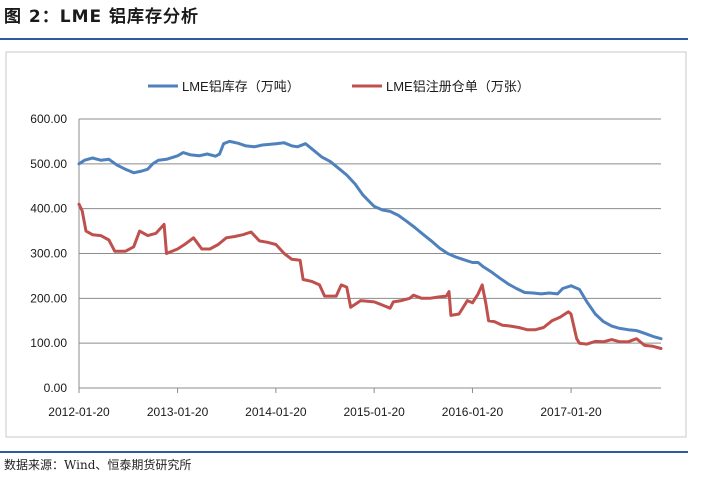 This screenshot has height=481, width=701. What do you see at coordinates (571, 412) in the screenshot?
I see `x-tick-label: 2017-01-20` at bounding box center [571, 412].